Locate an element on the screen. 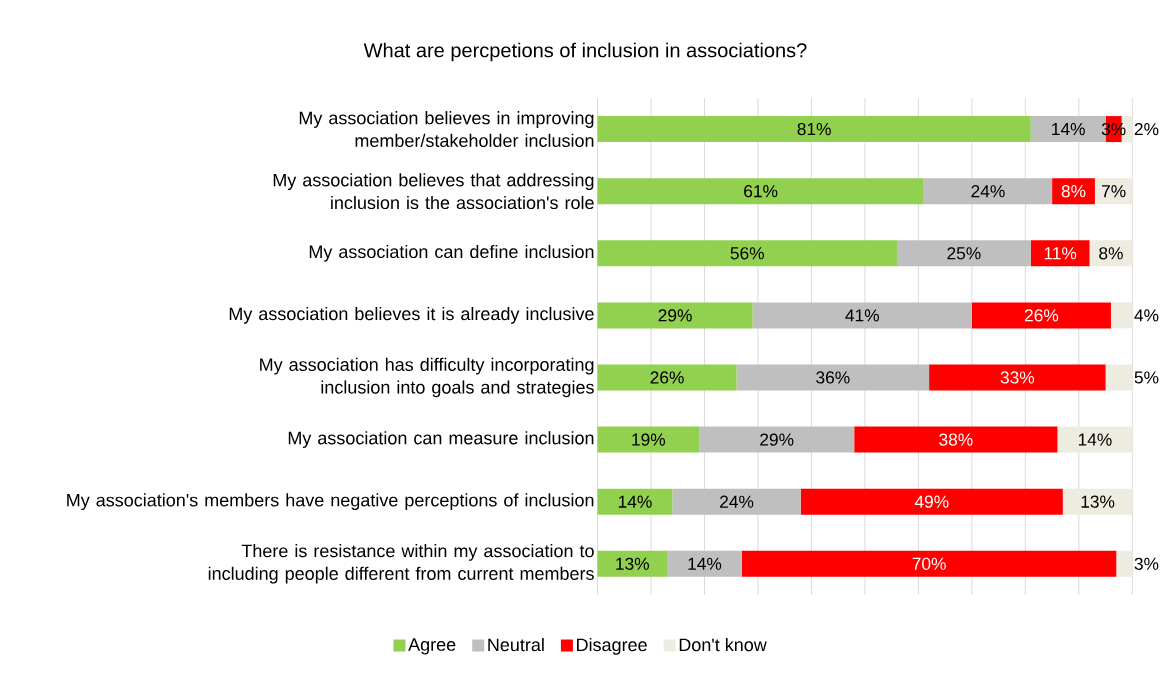 The image size is (1163, 680). y-tick-label: My association's members have negative perceptions of inclusion is located at coordinates (330, 501).